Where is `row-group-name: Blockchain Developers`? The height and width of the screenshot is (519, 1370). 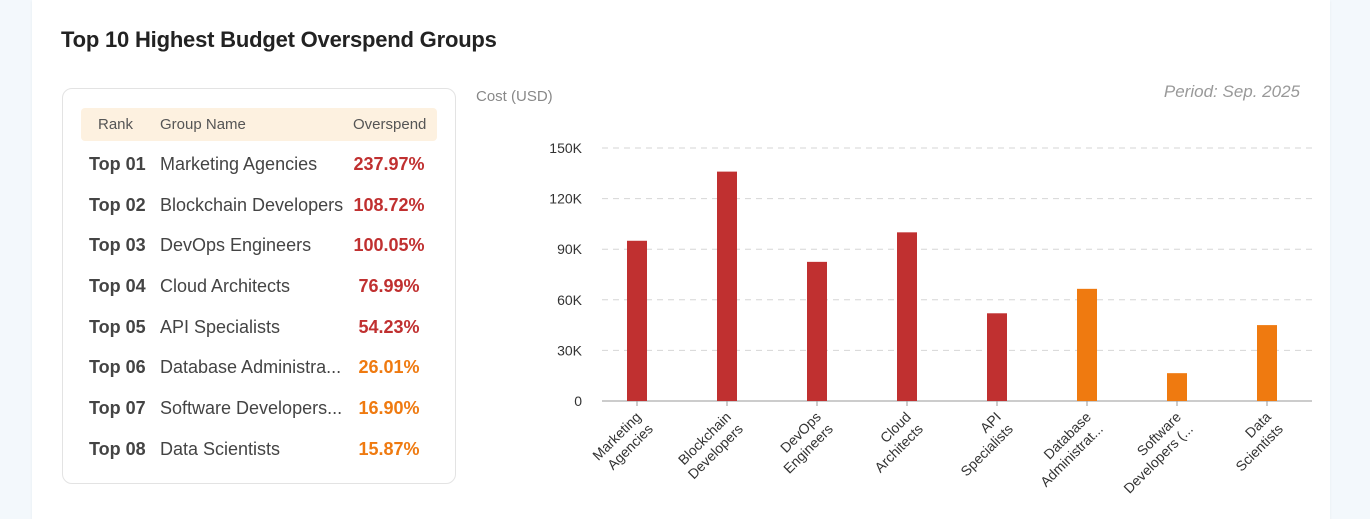 row-group-name: Blockchain Developers is located at coordinates (252, 205).